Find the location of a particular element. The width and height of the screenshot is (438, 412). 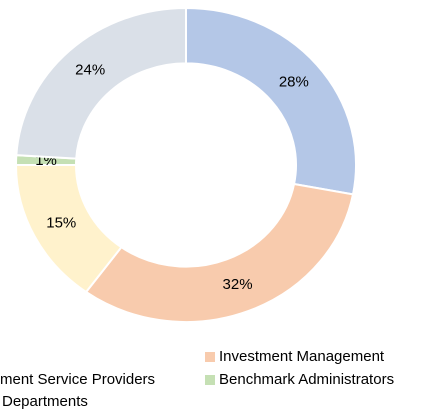

data-label: 15% is located at coordinates (61, 223).